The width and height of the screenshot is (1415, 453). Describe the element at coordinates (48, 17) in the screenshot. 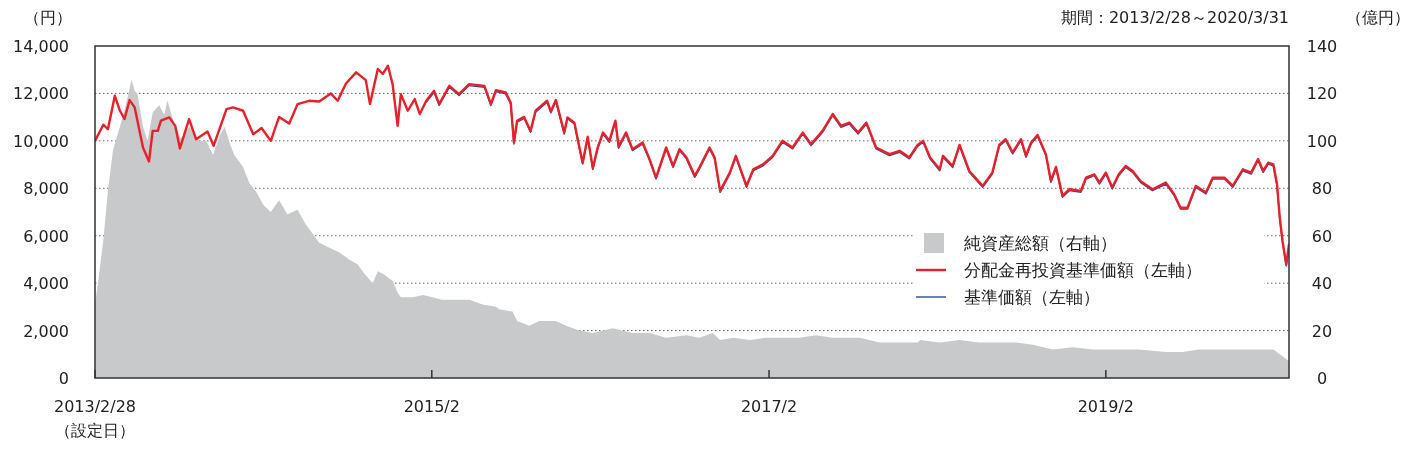

I see `y-axis-title: （円）` at that location.